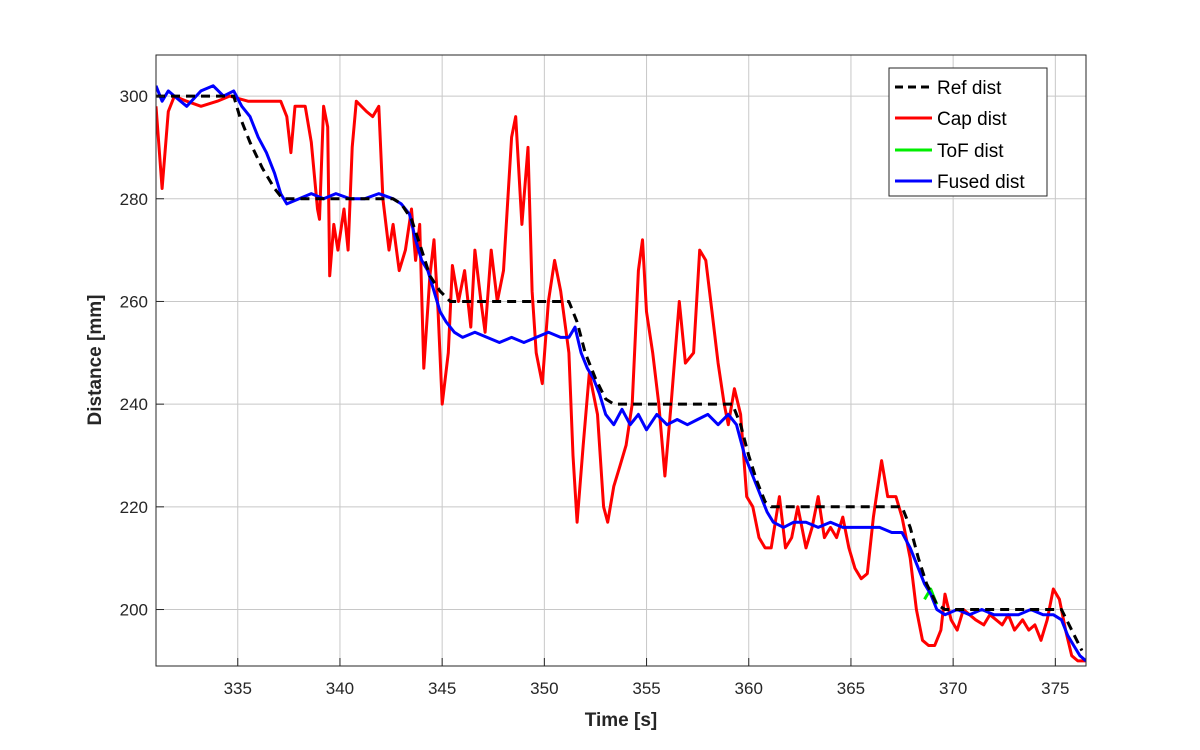  Describe the element at coordinates (981, 182) in the screenshot. I see `legend-label-fused: Fused dist` at that location.